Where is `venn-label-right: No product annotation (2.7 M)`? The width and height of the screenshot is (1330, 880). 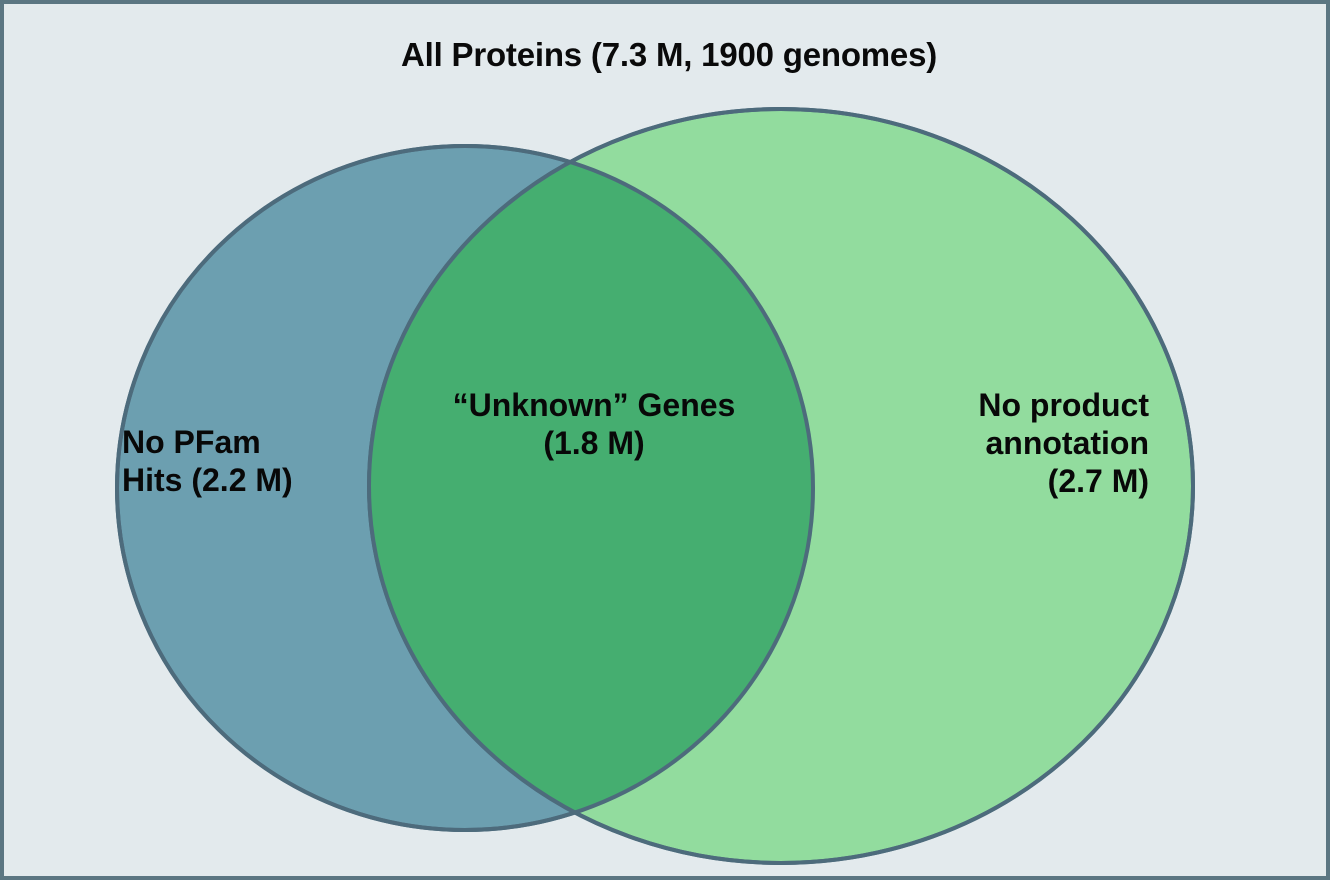 venn-label-right: No product annotation (2.7 M) is located at coordinates (1063, 443).